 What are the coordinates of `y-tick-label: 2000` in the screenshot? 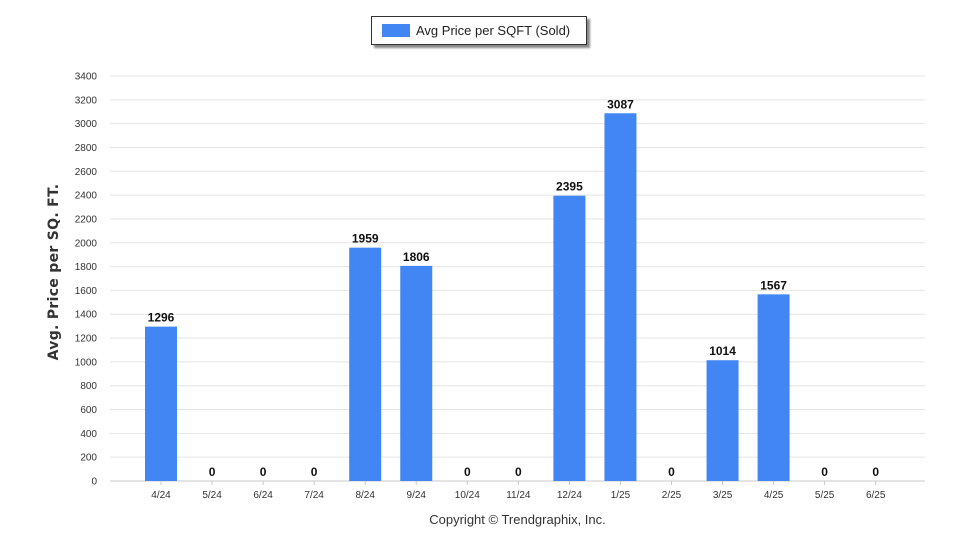 It's located at (86, 243).